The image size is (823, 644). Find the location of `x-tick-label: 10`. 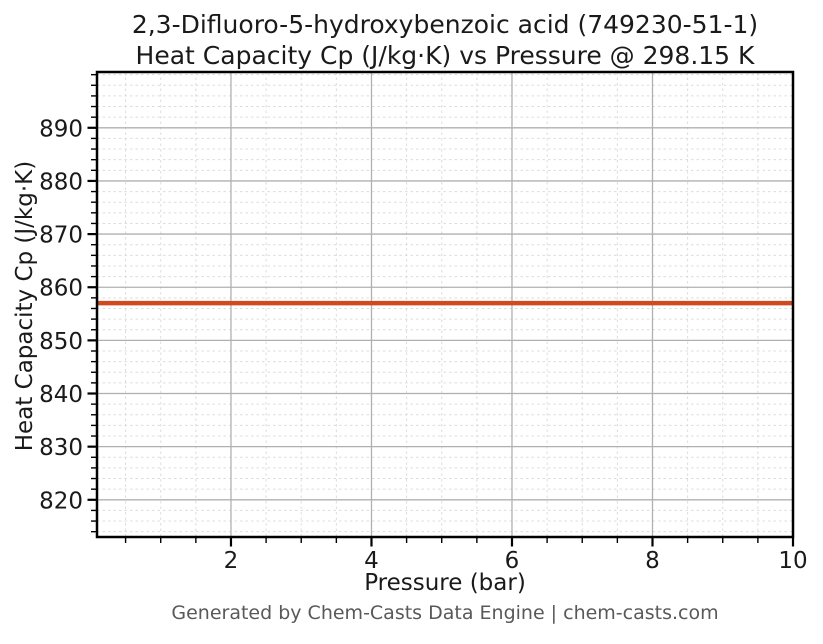

x-tick-label: 10 is located at coordinates (792, 561).